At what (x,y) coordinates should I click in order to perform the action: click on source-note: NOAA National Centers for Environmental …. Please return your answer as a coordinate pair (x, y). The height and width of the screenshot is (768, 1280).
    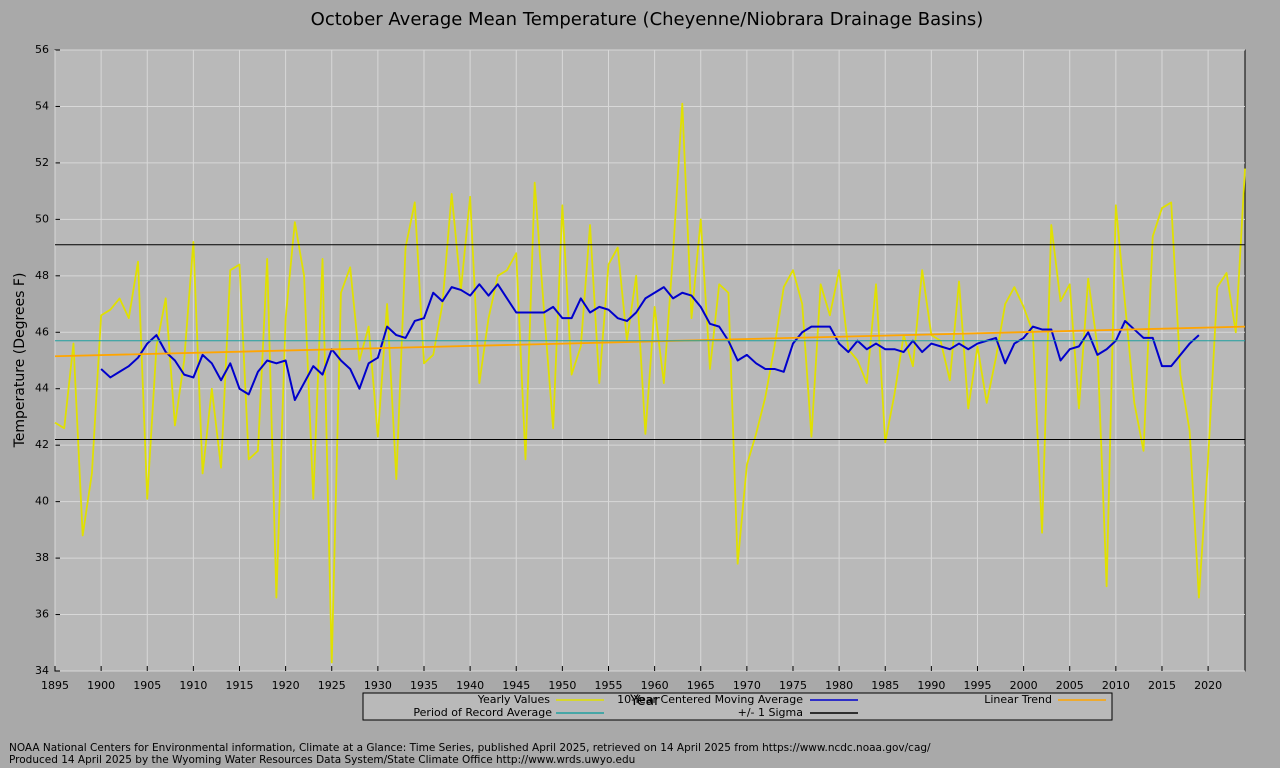
    Looking at the image, I should click on (470, 748).